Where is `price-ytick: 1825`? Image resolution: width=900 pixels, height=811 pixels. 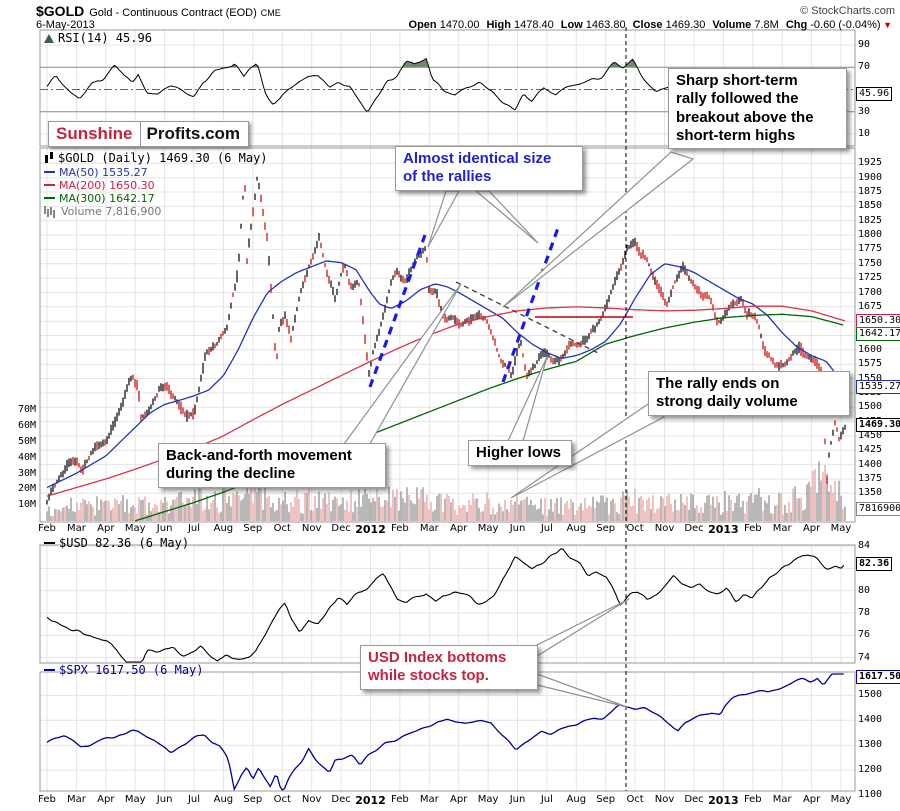
price-ytick: 1825 is located at coordinates (870, 220).